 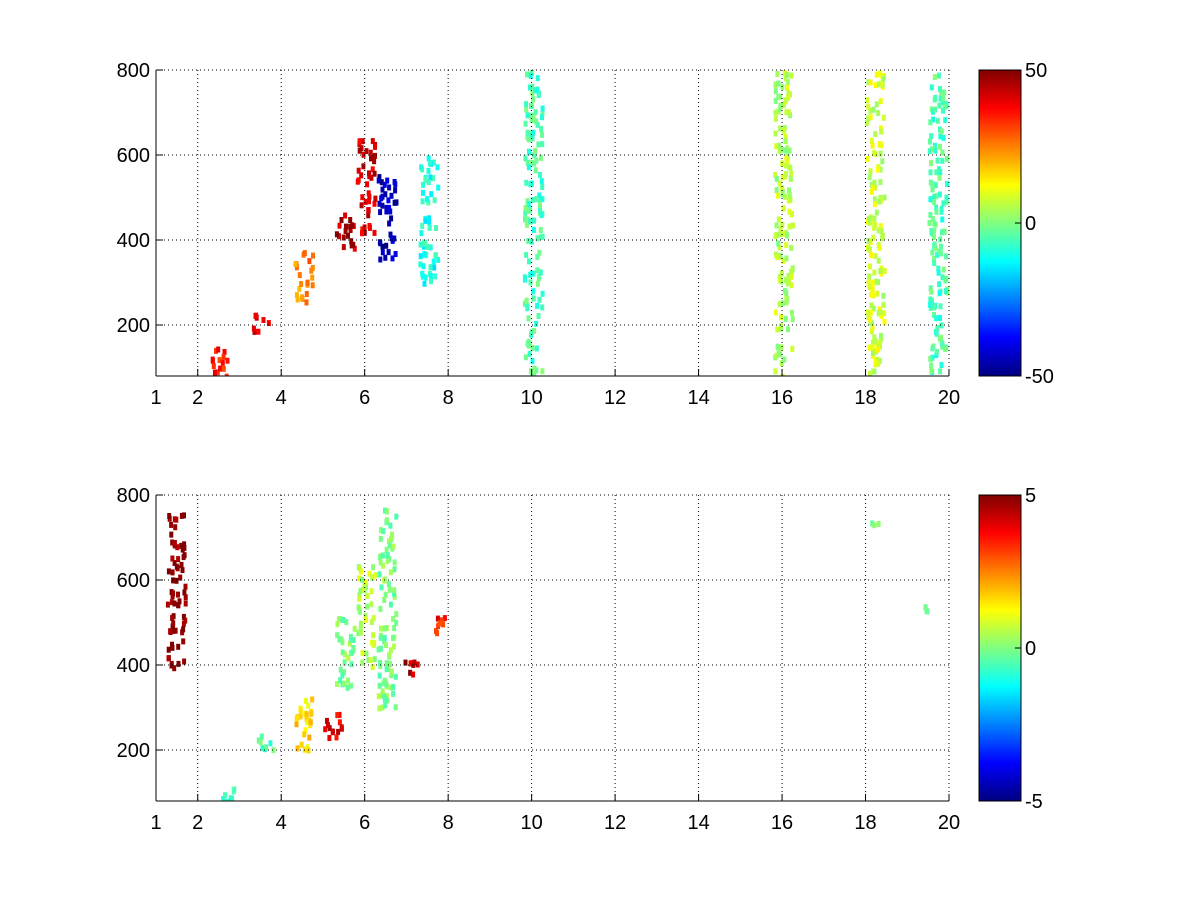 I want to click on x-tick-label: 14, so click(x=698, y=398).